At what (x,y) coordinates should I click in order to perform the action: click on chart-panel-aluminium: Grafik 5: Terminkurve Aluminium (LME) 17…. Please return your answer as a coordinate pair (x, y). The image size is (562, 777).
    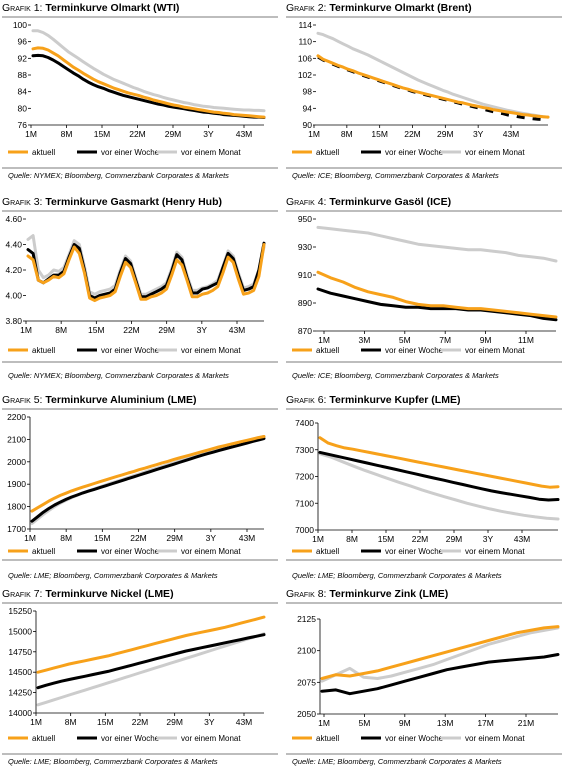
    Looking at the image, I should click on (140, 488).